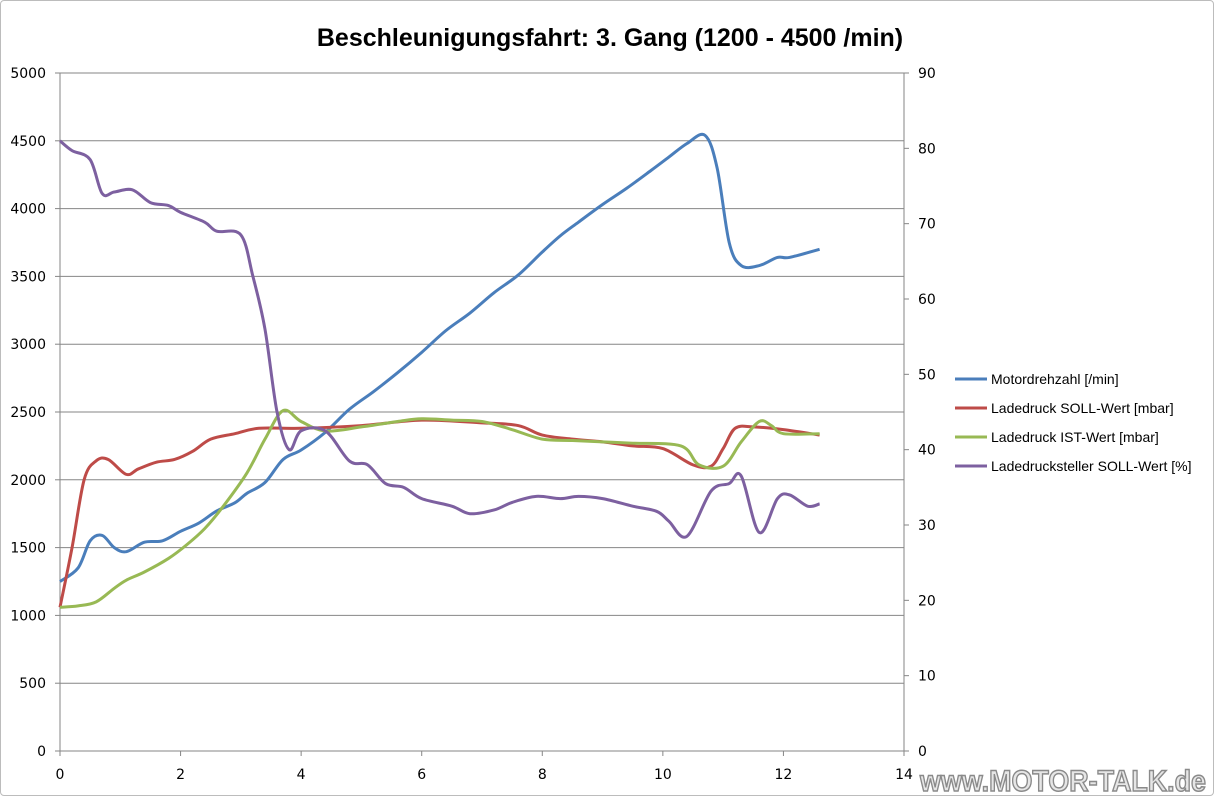 The image size is (1214, 798). What do you see at coordinates (927, 149) in the screenshot?
I see `y2-tick-label: 80` at bounding box center [927, 149].